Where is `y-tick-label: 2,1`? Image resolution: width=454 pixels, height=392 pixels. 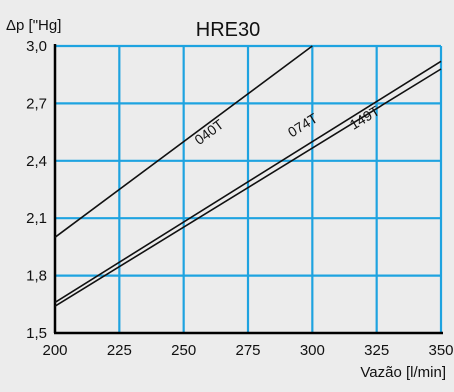
y-tick-label: 2,1 is located at coordinates (36, 218).